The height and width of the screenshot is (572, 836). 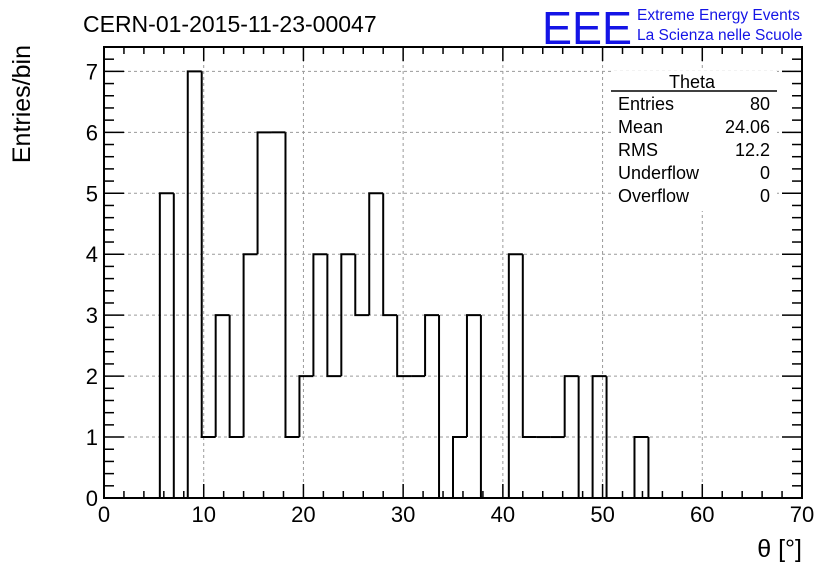 I want to click on y-tick-label: 1, so click(x=92, y=437).